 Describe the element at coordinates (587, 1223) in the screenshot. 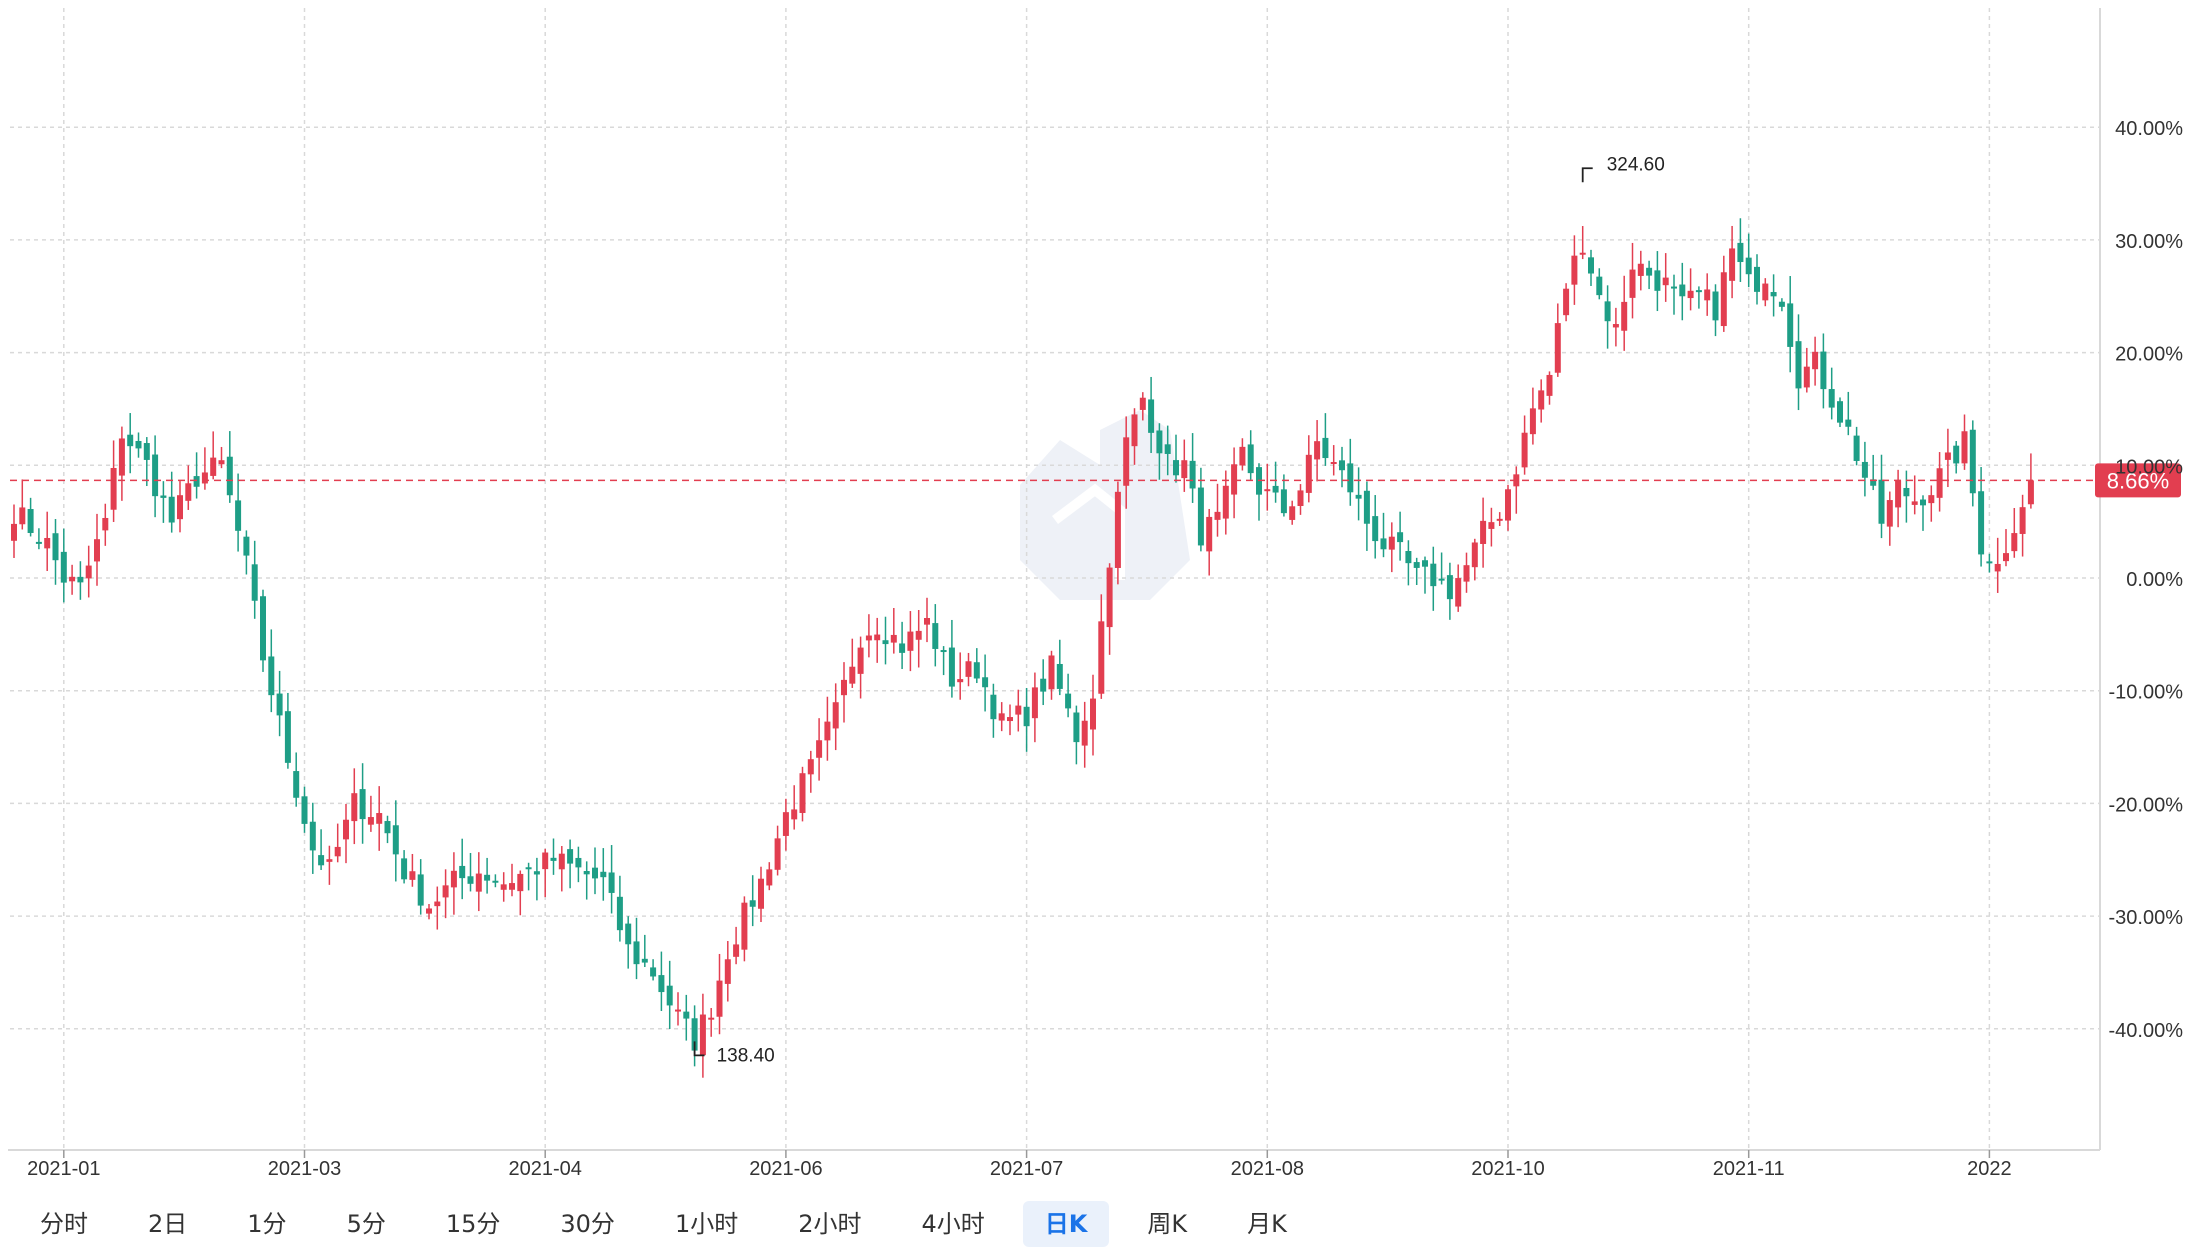

I see `tab-5: 30分` at that location.